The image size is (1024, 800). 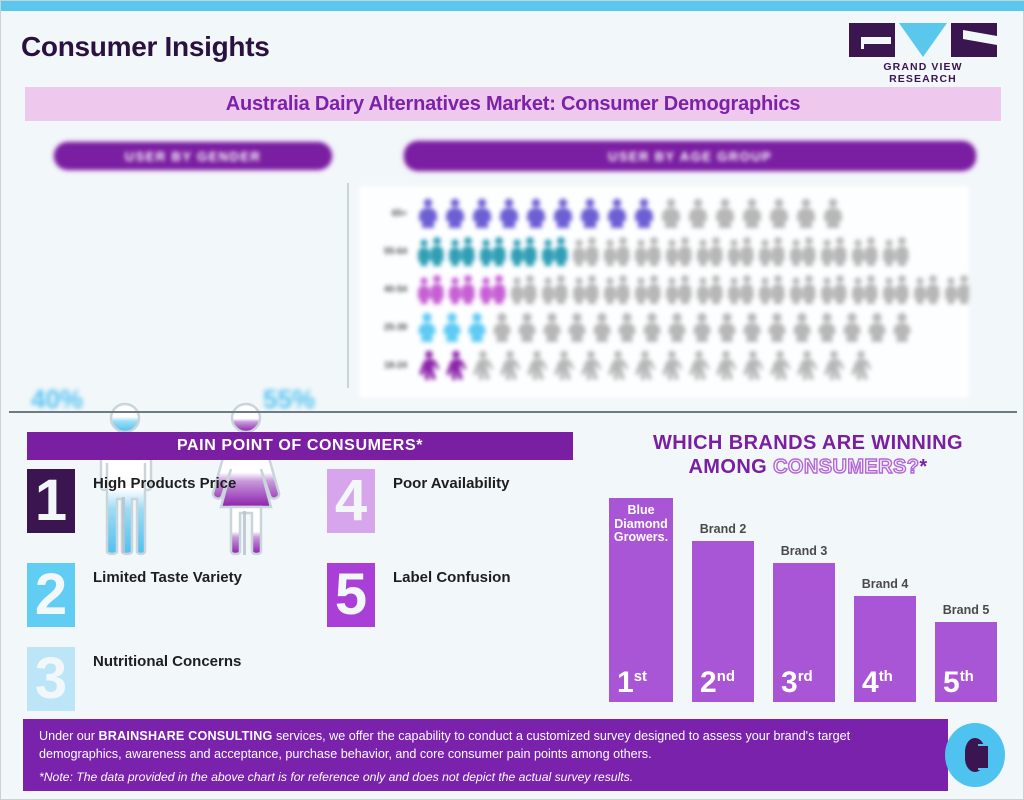 I want to click on logo-v-icon, so click(x=923, y=40).